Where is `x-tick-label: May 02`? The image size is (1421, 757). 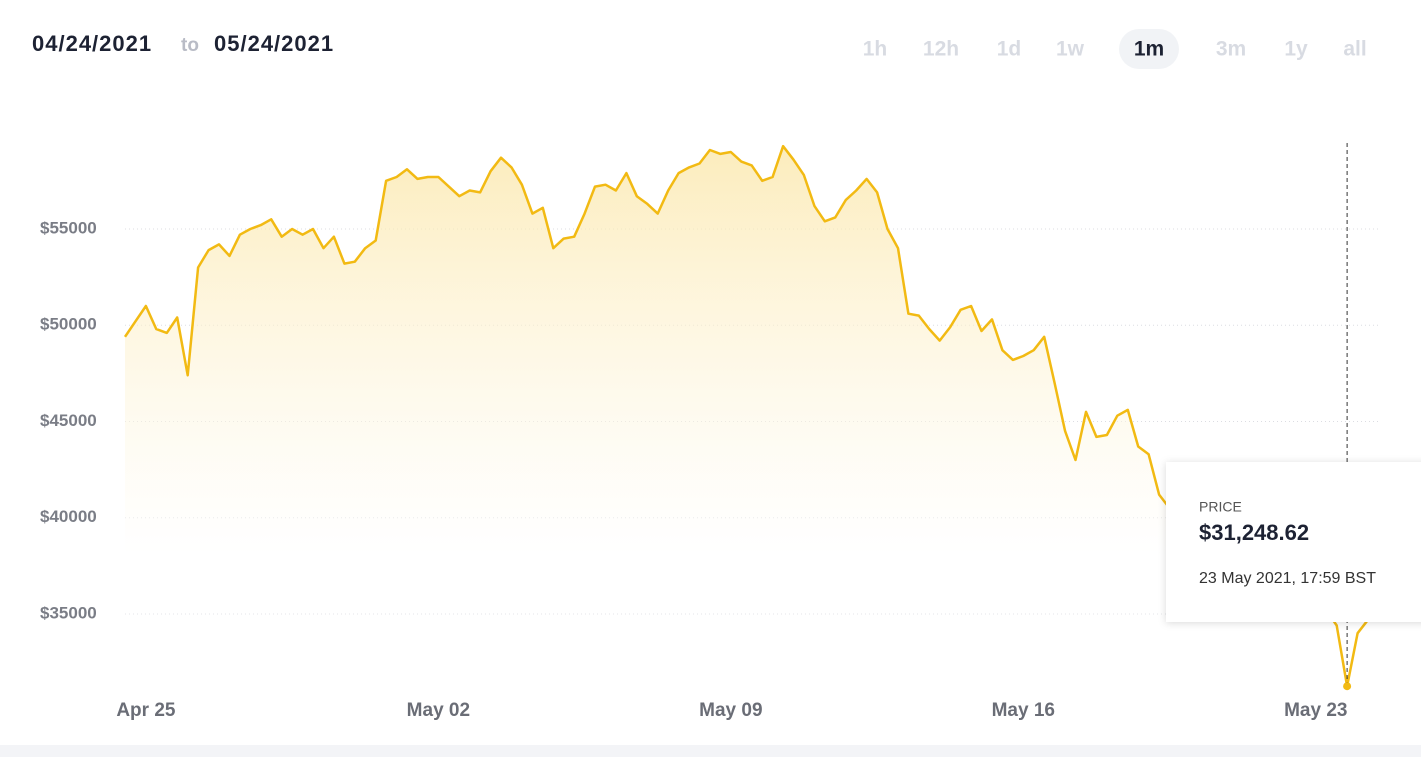 x-tick-label: May 02 is located at coordinates (438, 710).